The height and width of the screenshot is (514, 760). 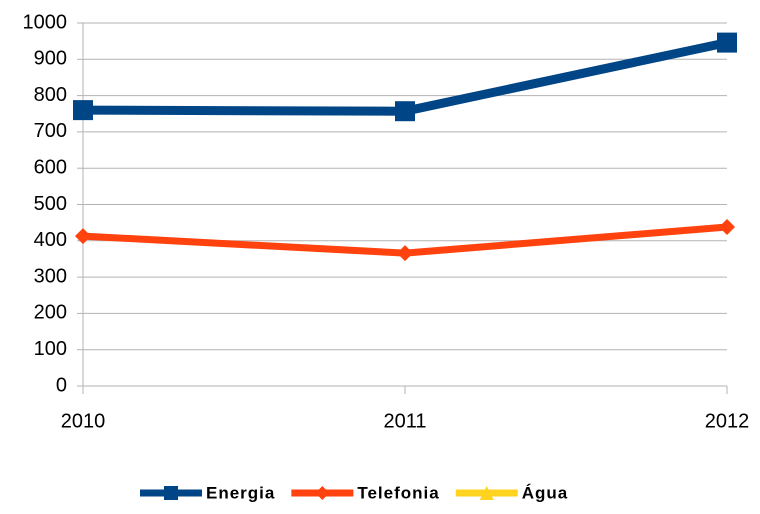 What do you see at coordinates (240, 492) in the screenshot?
I see `legend-label: Energia` at bounding box center [240, 492].